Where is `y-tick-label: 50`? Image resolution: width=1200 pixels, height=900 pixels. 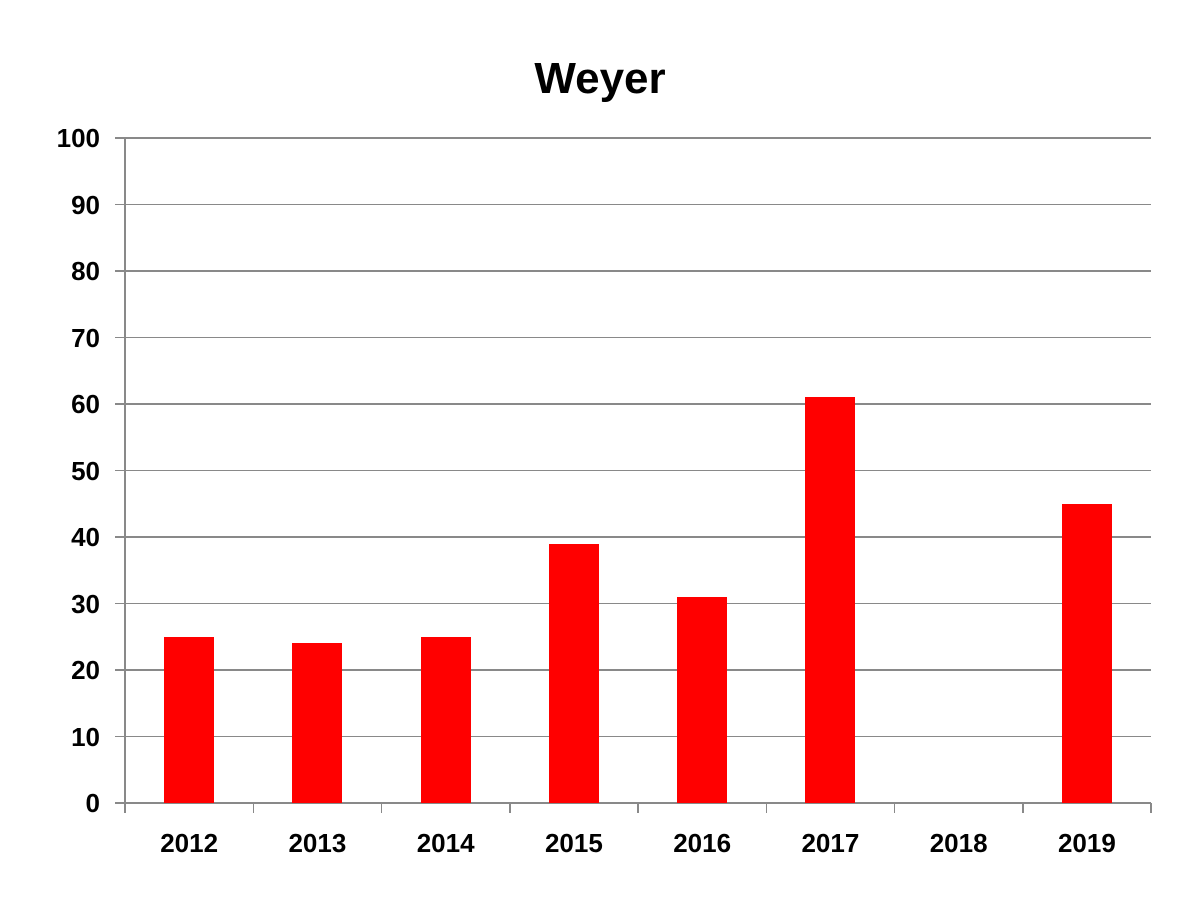
y-tick-label: 50 is located at coordinates (85, 470).